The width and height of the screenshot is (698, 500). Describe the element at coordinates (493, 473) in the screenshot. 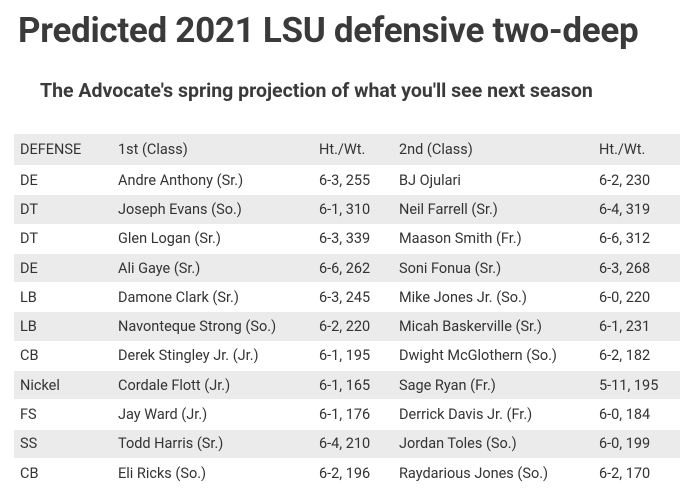

I see `table-cell: Raydarious Jones (So.)` at that location.